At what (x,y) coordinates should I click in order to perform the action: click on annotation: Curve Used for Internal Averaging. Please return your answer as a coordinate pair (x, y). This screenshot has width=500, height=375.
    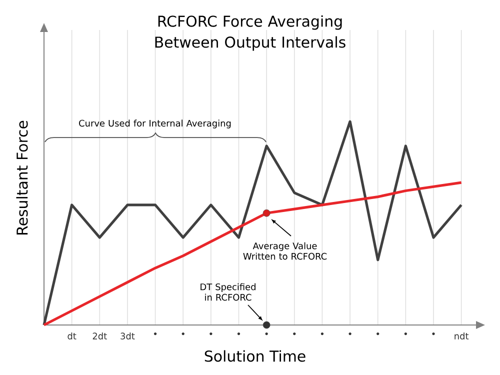
    Looking at the image, I should click on (155, 124).